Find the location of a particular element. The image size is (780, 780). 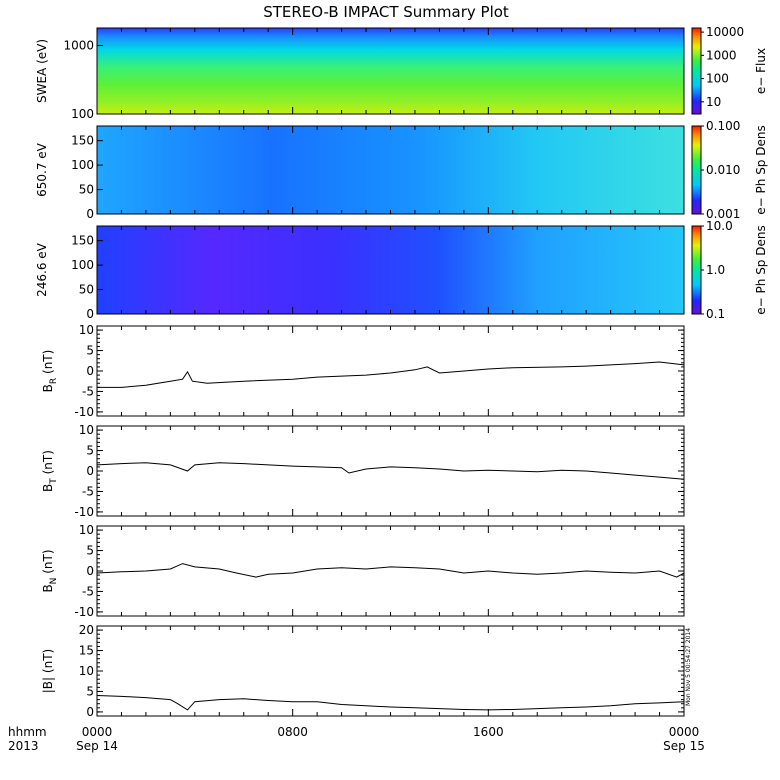

colorbar-tick-label: 10000 is located at coordinates (725, 32).